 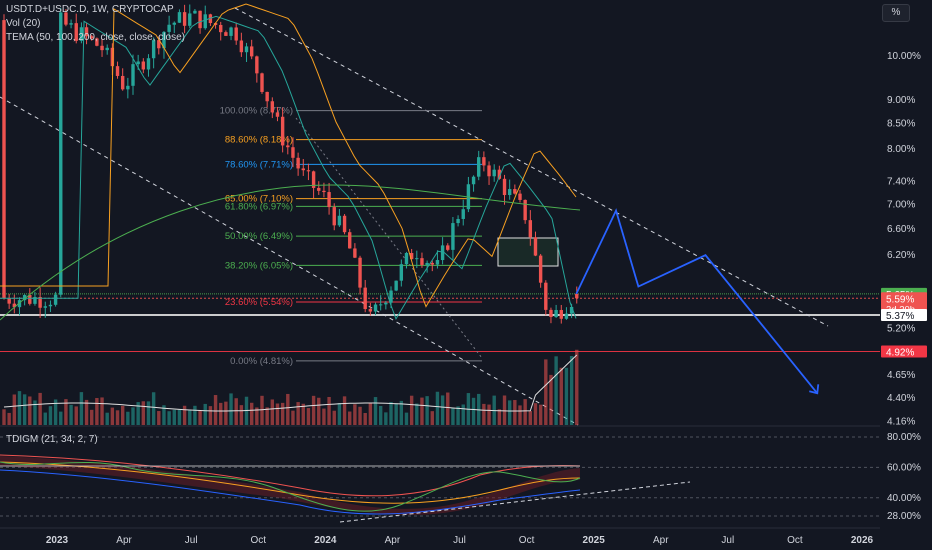 What do you see at coordinates (901, 375) in the screenshot?
I see `price-axis-tick: 4.65%` at bounding box center [901, 375].